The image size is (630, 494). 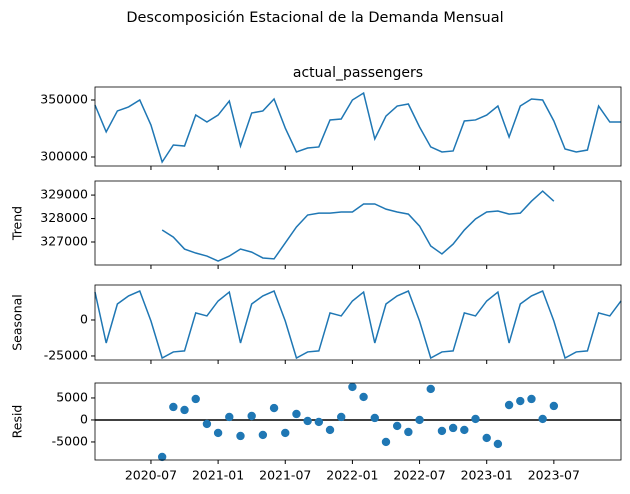 What do you see at coordinates (64, 98) in the screenshot?
I see `y-tick-label: 350000` at bounding box center [64, 98].